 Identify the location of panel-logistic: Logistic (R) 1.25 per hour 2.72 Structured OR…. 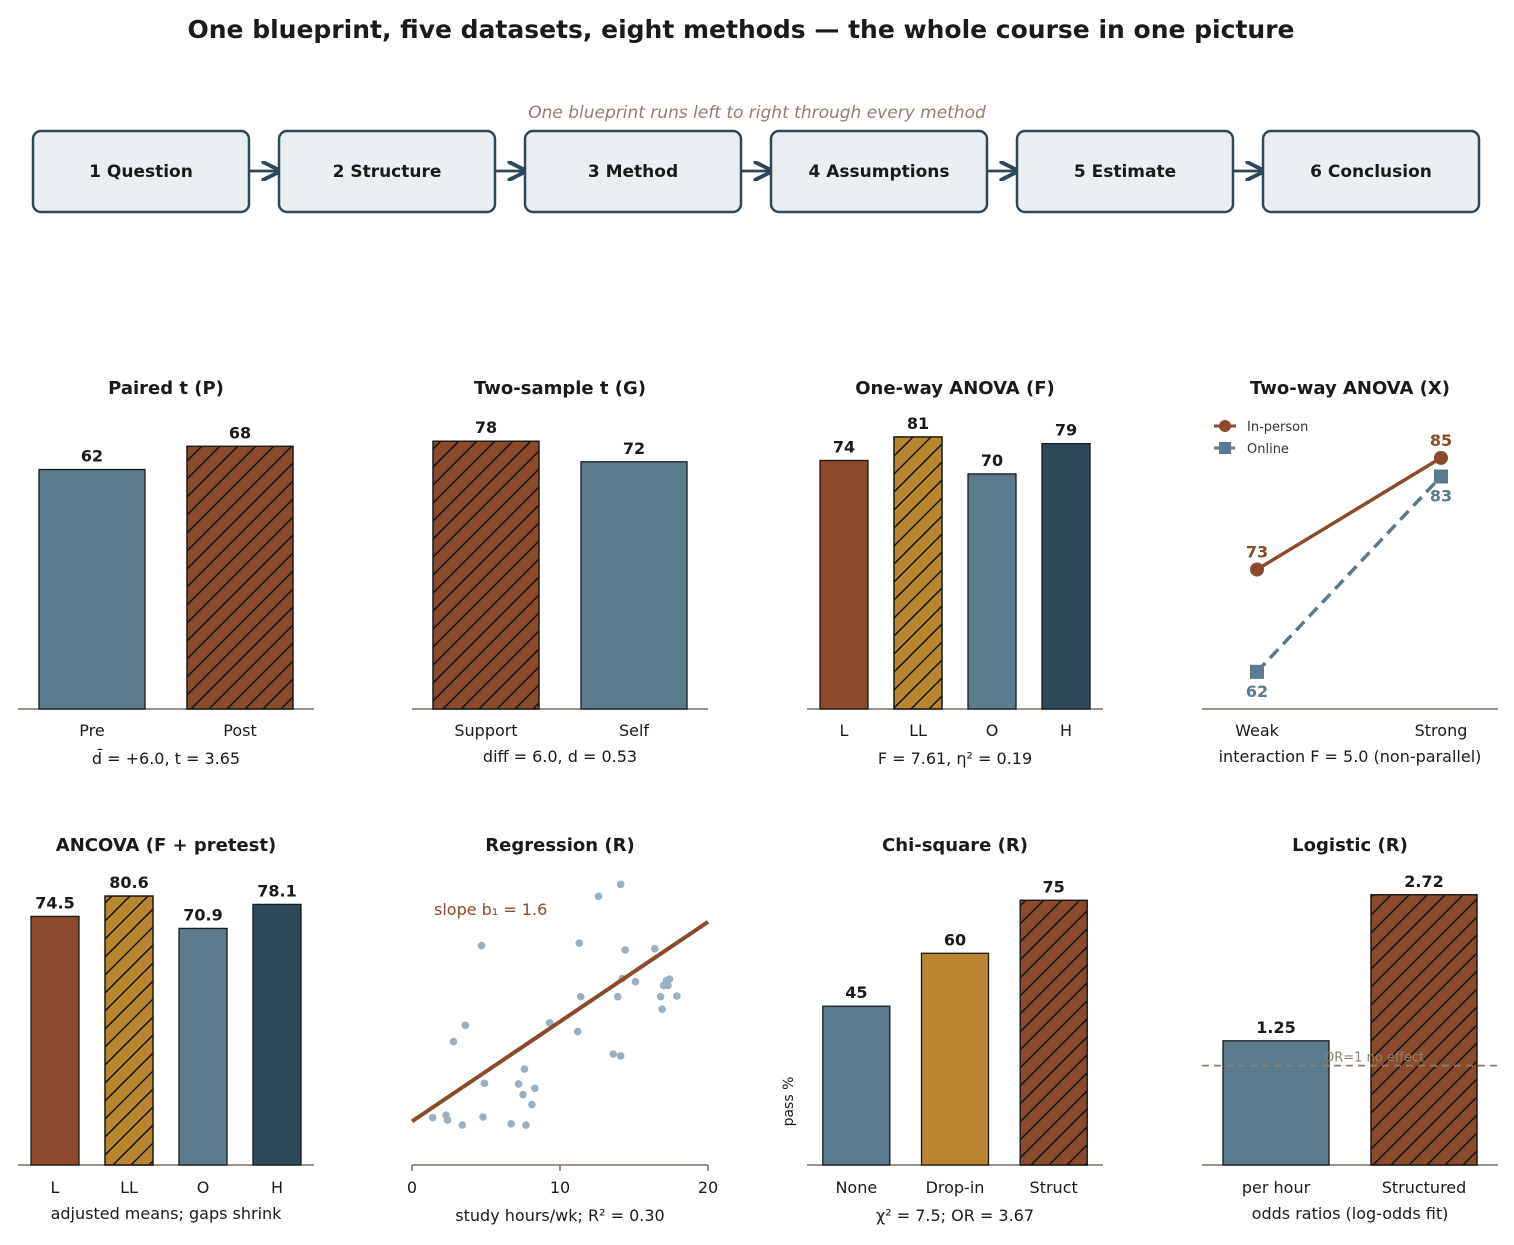
(1350, 1029).